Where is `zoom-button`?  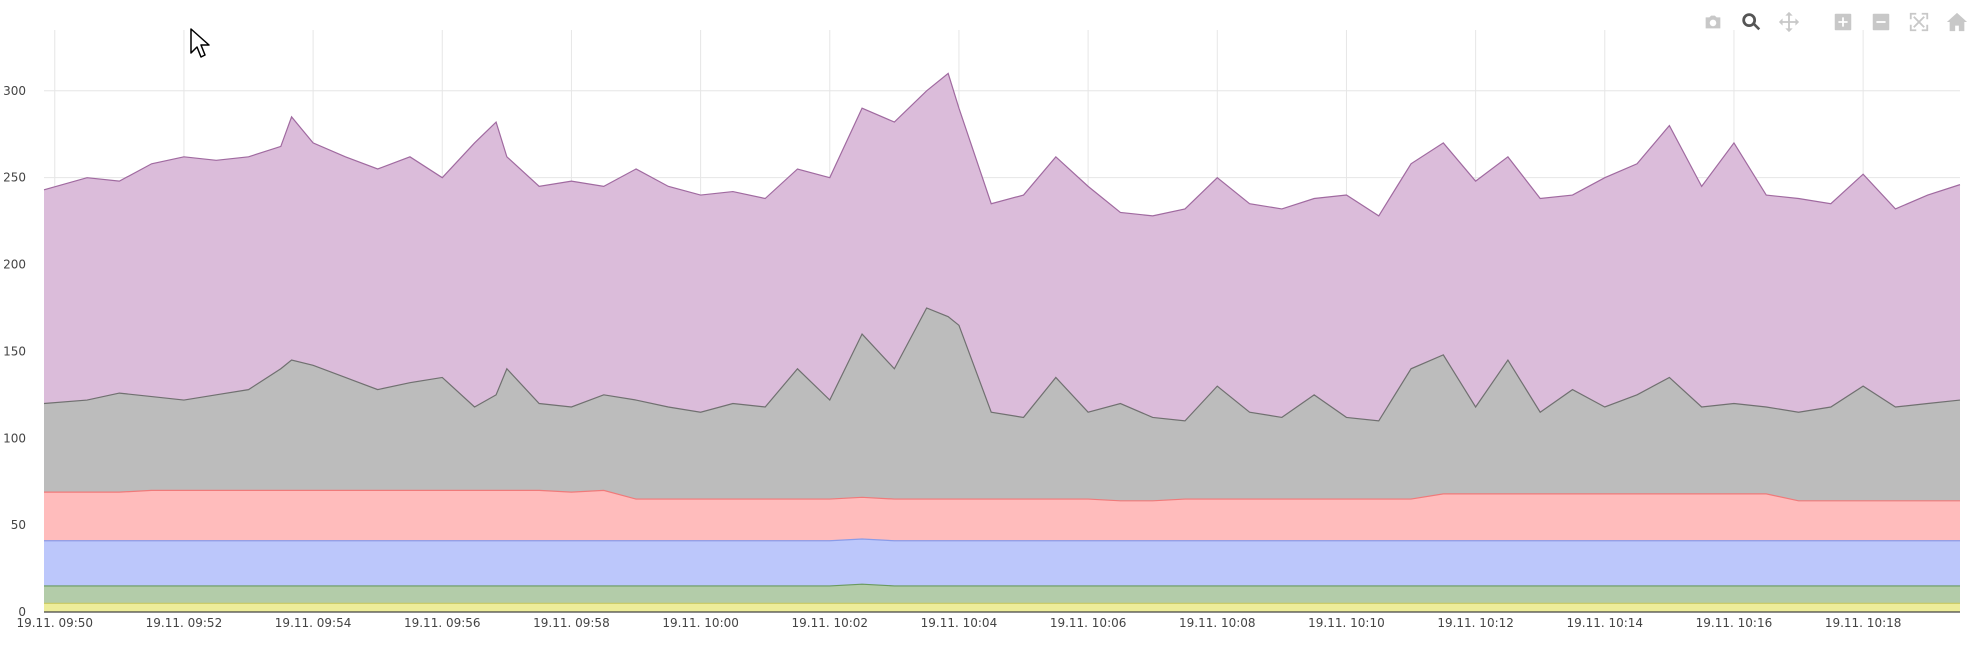 zoom-button is located at coordinates (1751, 22).